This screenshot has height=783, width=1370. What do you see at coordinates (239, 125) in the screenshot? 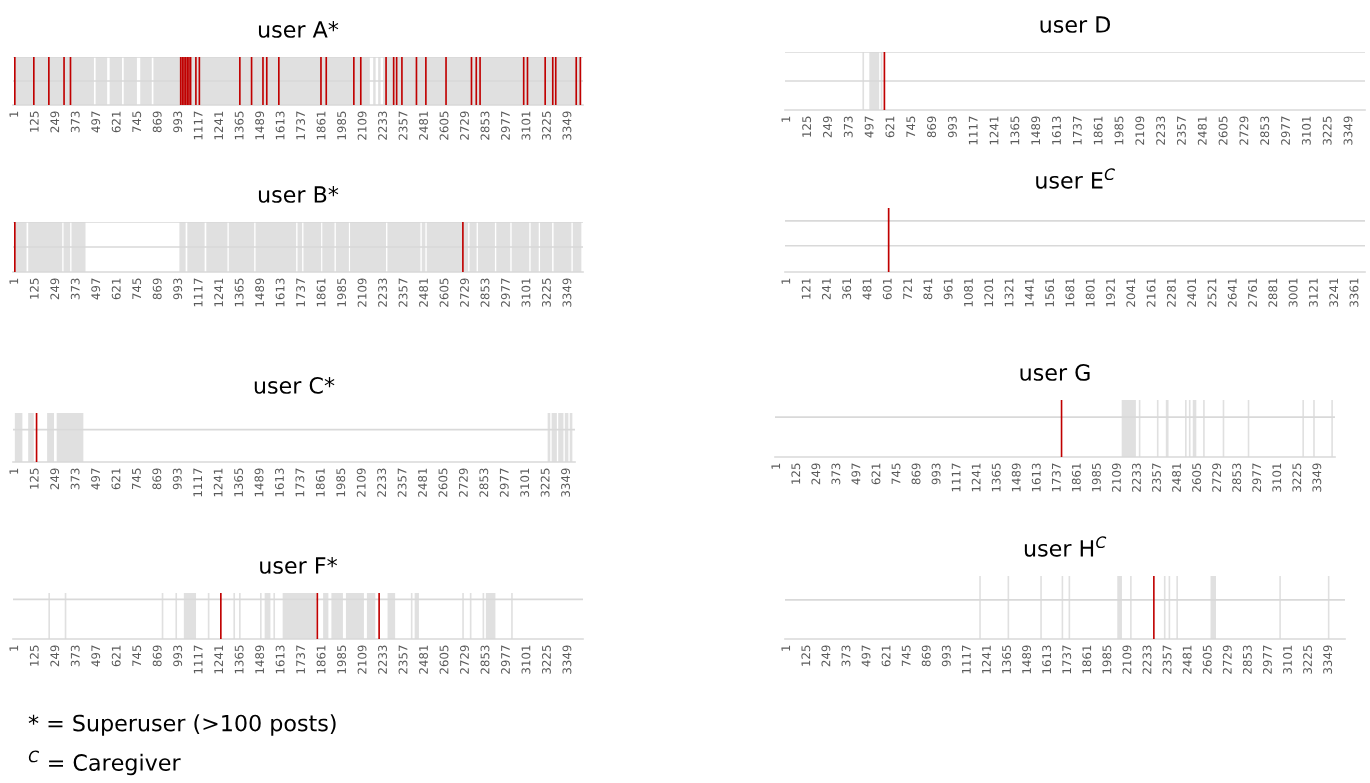
I see `x-tick-label: 1365` at bounding box center [239, 125].